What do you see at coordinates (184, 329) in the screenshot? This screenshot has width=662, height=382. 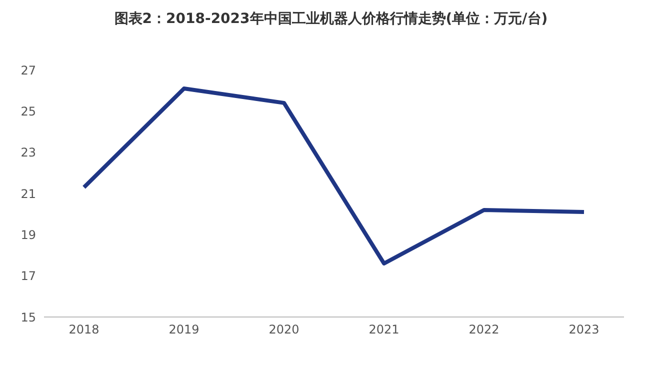 I see `x-tick-label: 2019` at bounding box center [184, 329].